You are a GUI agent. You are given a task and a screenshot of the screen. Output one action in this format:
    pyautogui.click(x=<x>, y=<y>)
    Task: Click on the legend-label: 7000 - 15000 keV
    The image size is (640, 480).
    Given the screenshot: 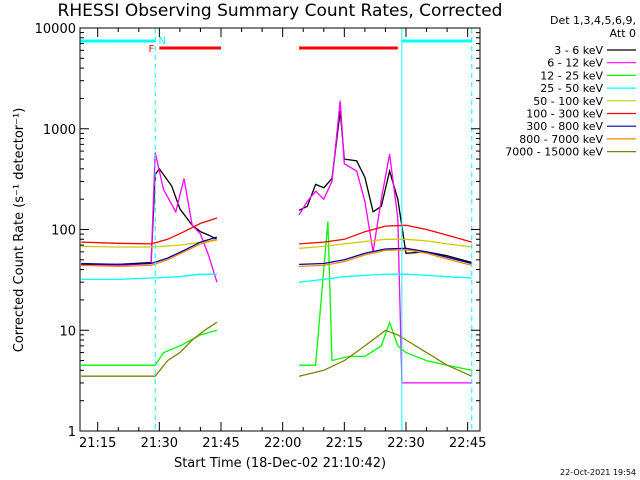 What is the action you would take?
    pyautogui.click(x=554, y=152)
    